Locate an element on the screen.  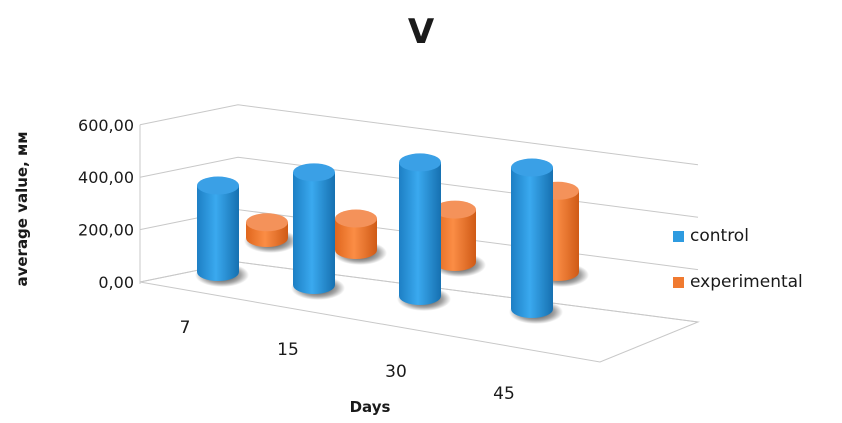
legend-label-experimental: experimental is located at coordinates (746, 282).